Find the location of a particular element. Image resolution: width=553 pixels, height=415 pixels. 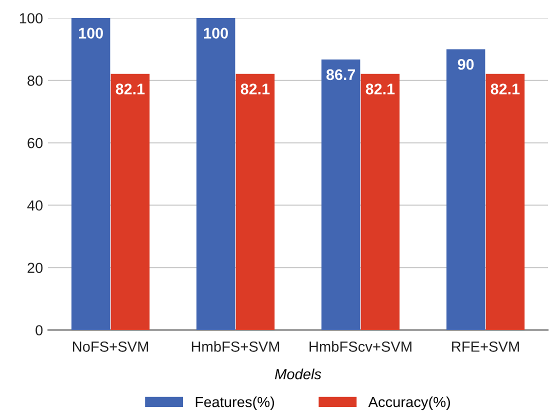

x-tick-label: NoFS+SVM is located at coordinates (110, 346).